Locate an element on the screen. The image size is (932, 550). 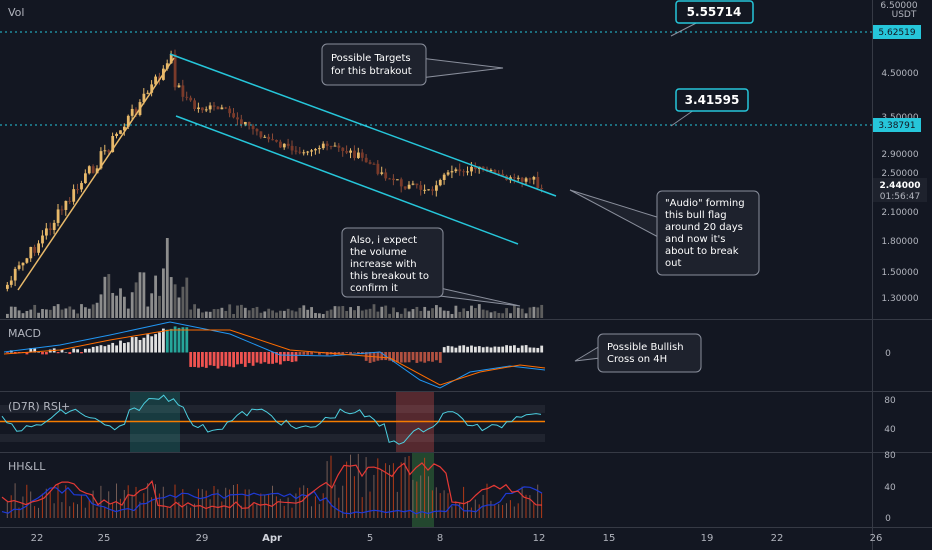
target-low-text: 3.41595 is located at coordinates (712, 100).